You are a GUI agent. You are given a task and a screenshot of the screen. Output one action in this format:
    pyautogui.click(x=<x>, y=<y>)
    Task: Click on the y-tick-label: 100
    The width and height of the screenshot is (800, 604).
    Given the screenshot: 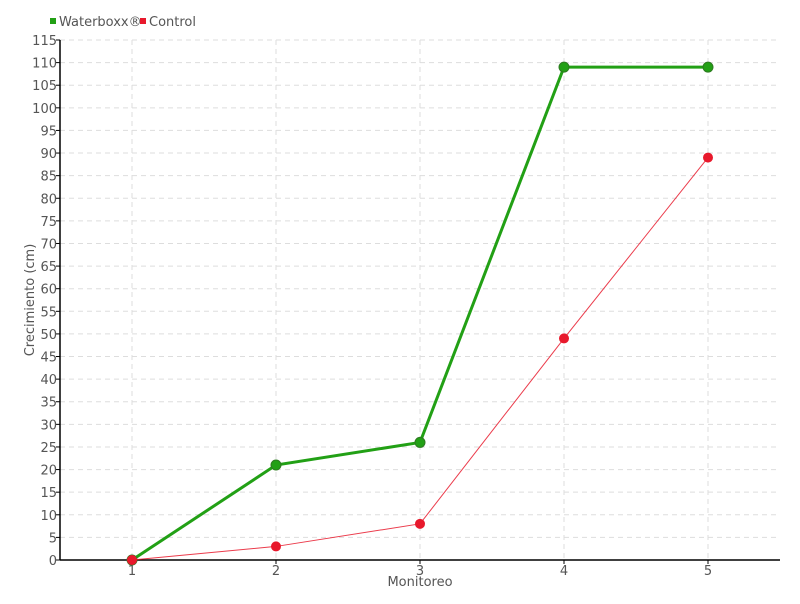 What is the action you would take?
    pyautogui.click(x=44, y=109)
    